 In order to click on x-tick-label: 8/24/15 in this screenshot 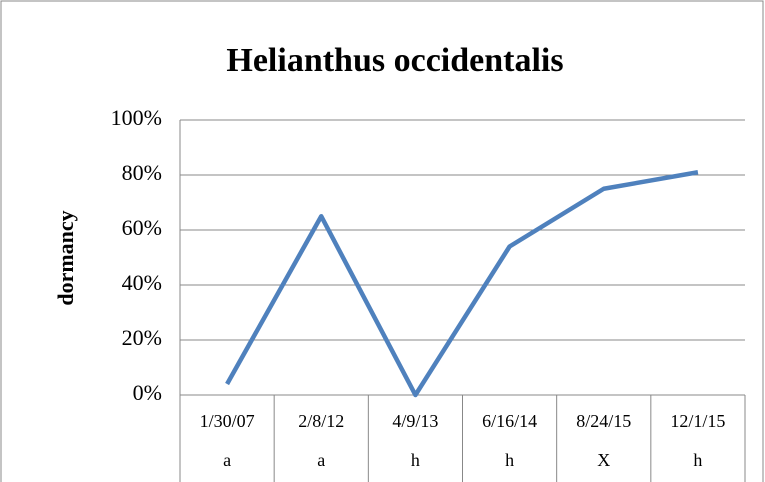, I will do `click(603, 421)`.